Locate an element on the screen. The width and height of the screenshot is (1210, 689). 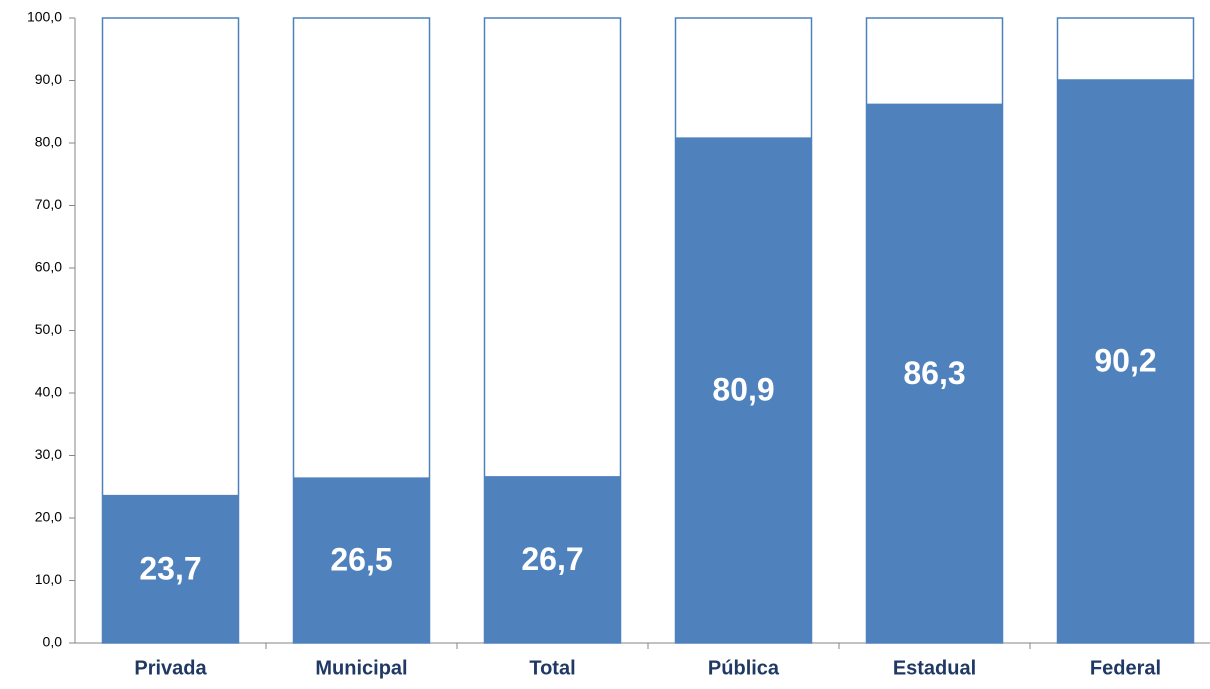
y-tick-label: 90,0 is located at coordinates (48, 79).